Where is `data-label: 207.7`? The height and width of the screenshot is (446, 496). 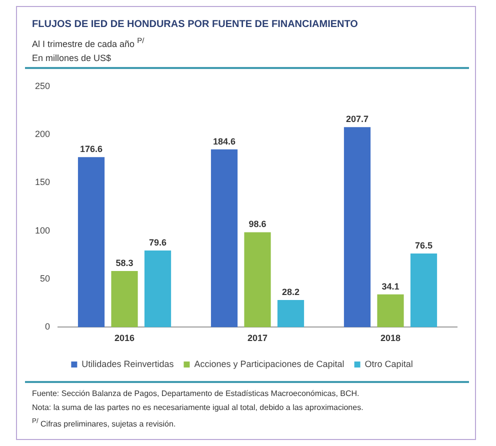 data-label: 207.7 is located at coordinates (357, 119).